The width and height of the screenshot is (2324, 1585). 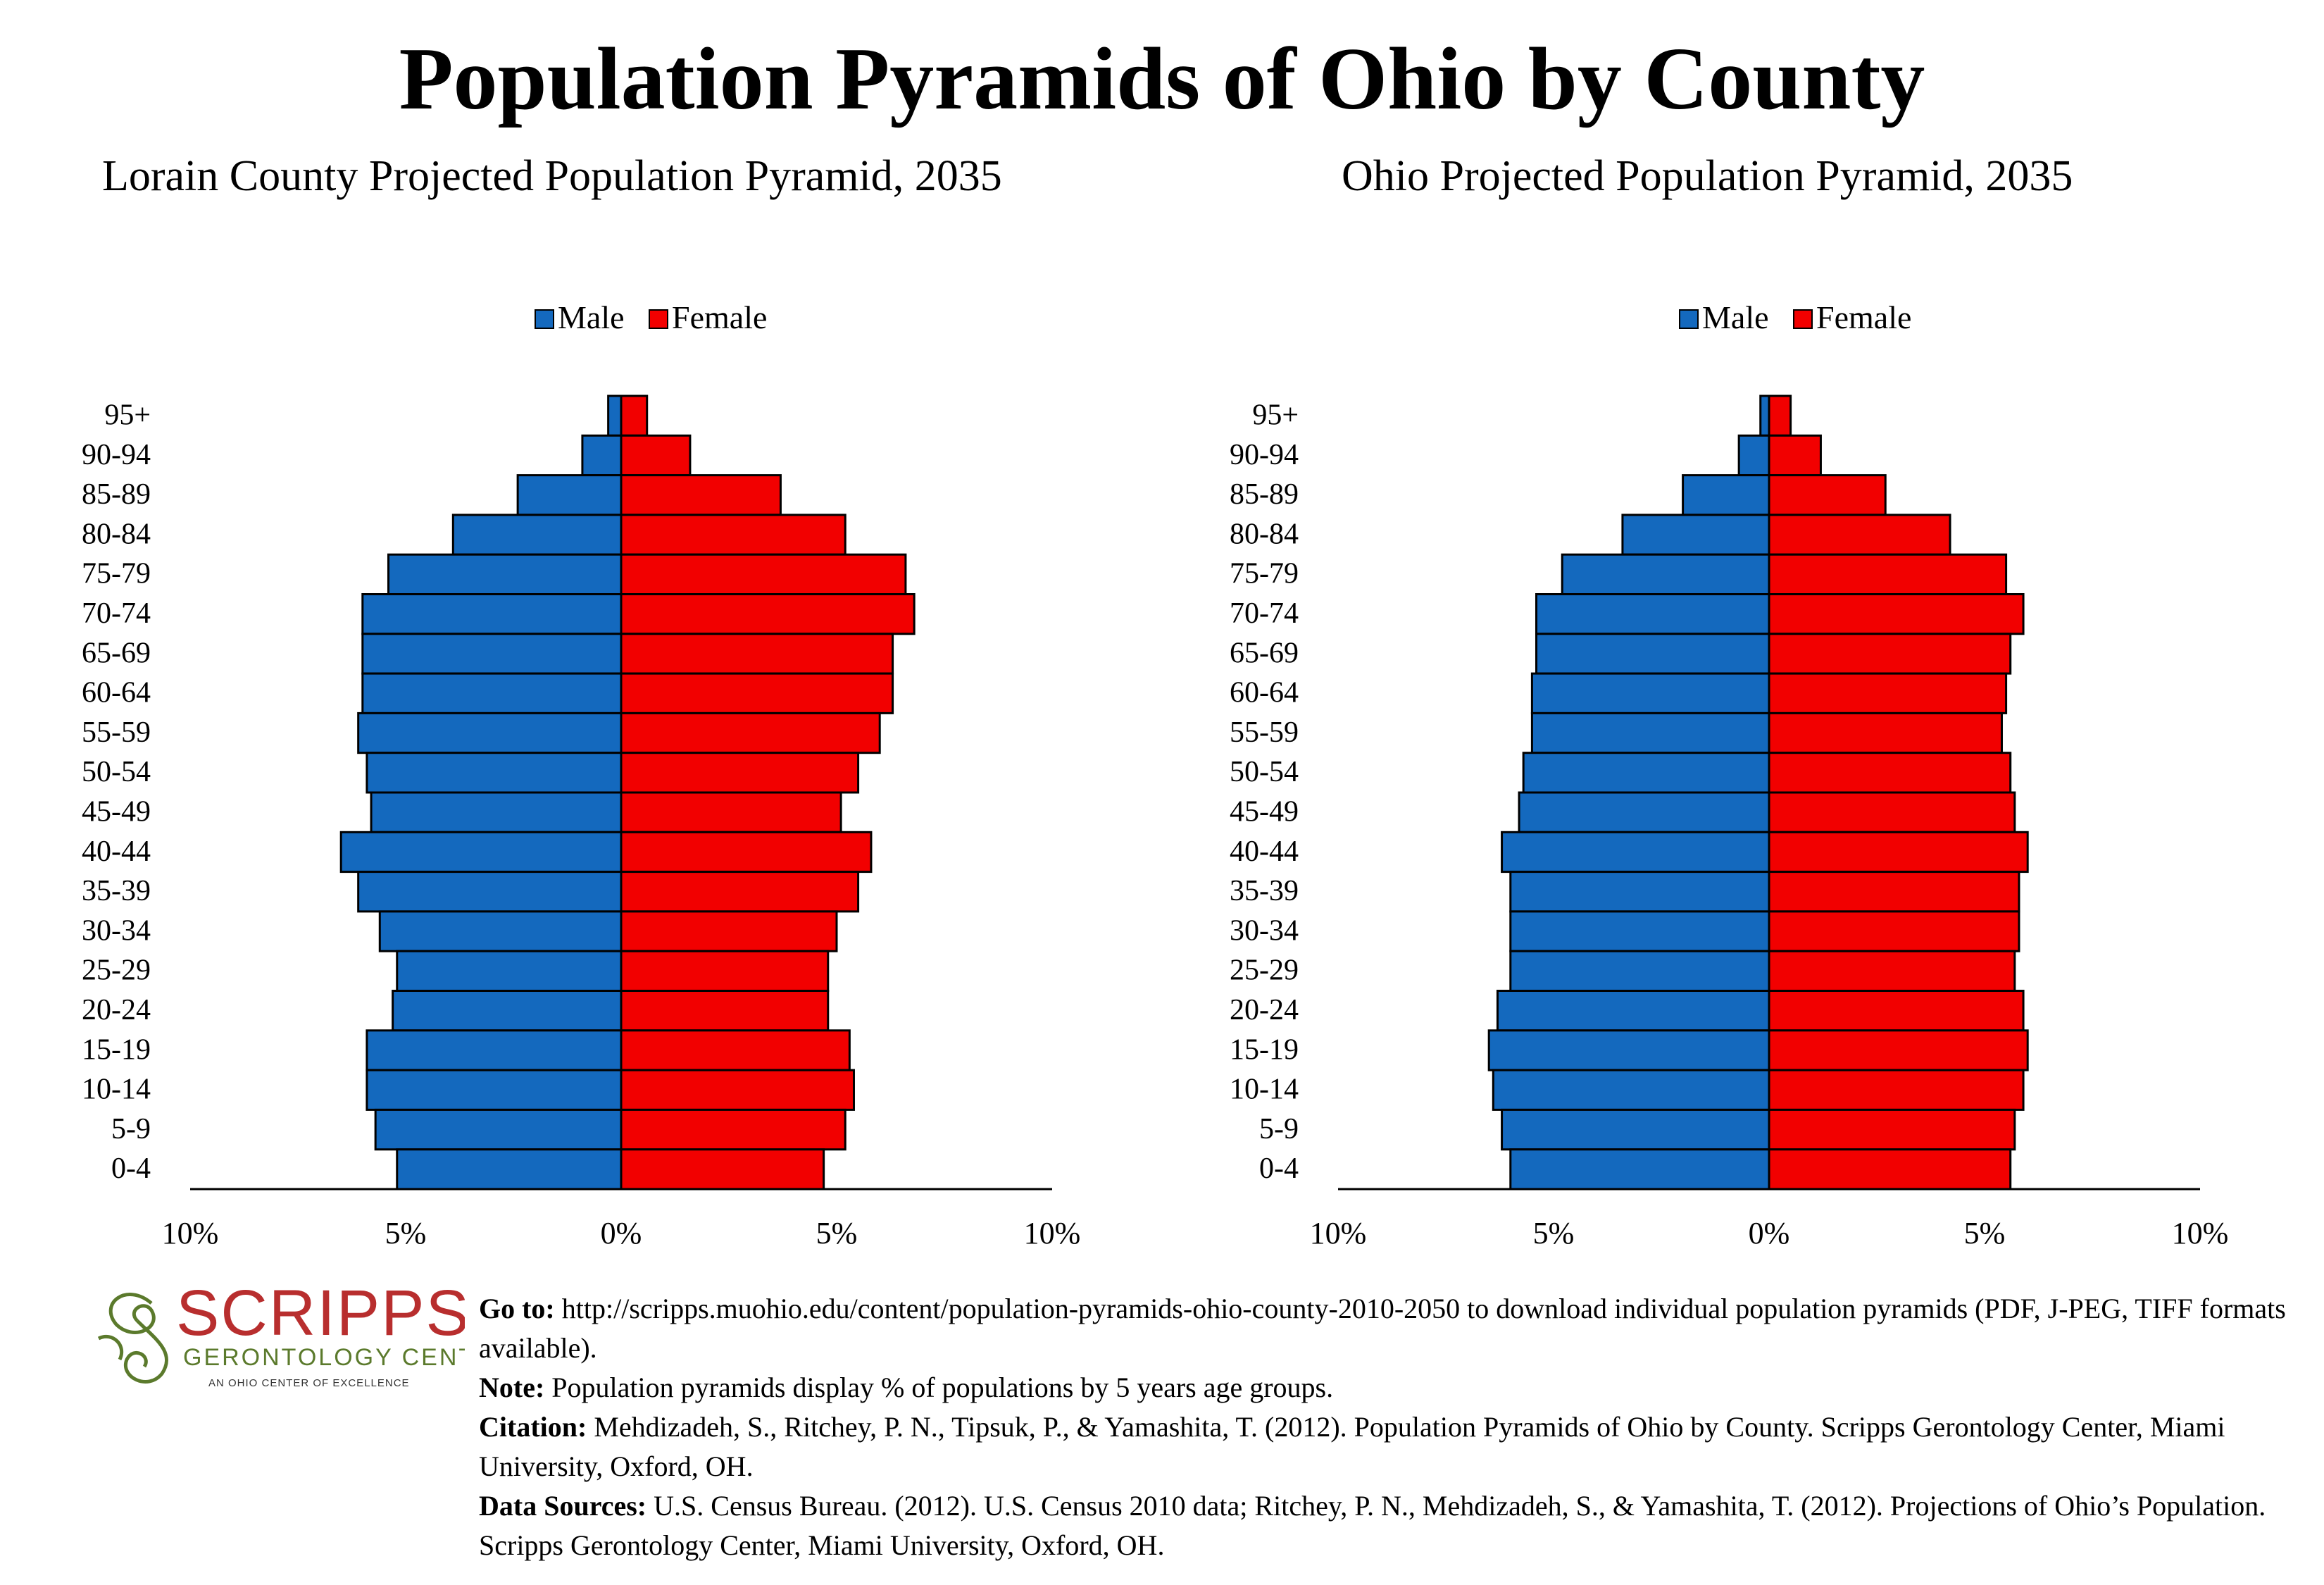 I want to click on age-label: 10-14, so click(x=116, y=1090).